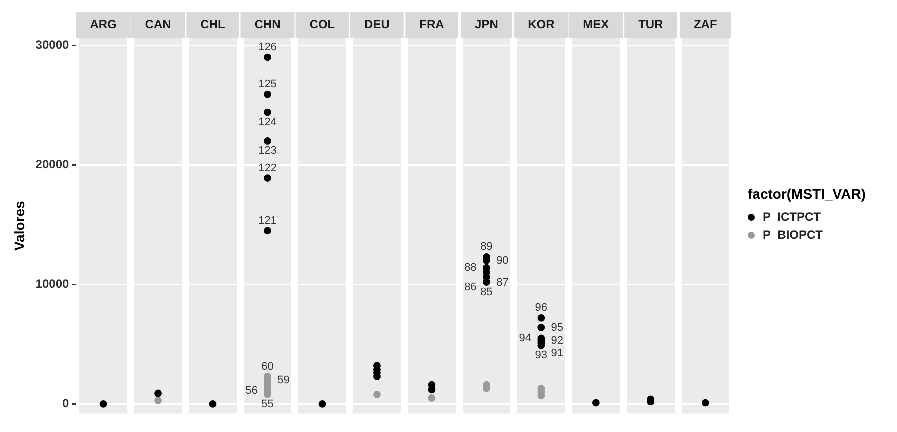  Describe the element at coordinates (267, 220) in the screenshot. I see `annotation: 121` at that location.